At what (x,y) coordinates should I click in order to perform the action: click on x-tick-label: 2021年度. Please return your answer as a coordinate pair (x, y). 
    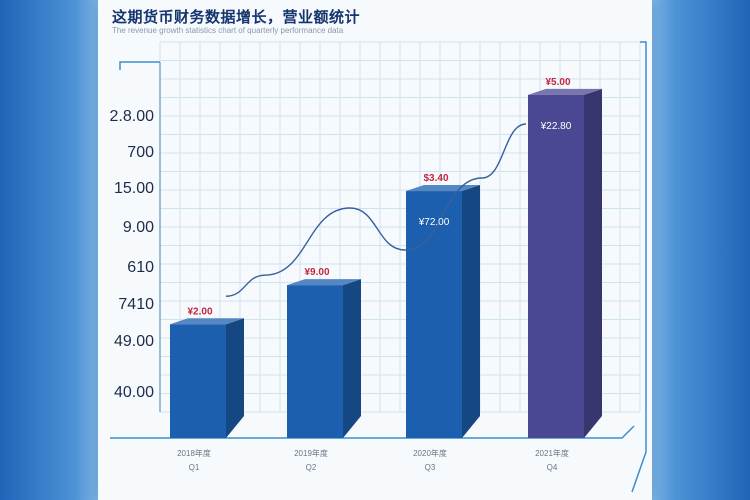
    Looking at the image, I should click on (552, 453).